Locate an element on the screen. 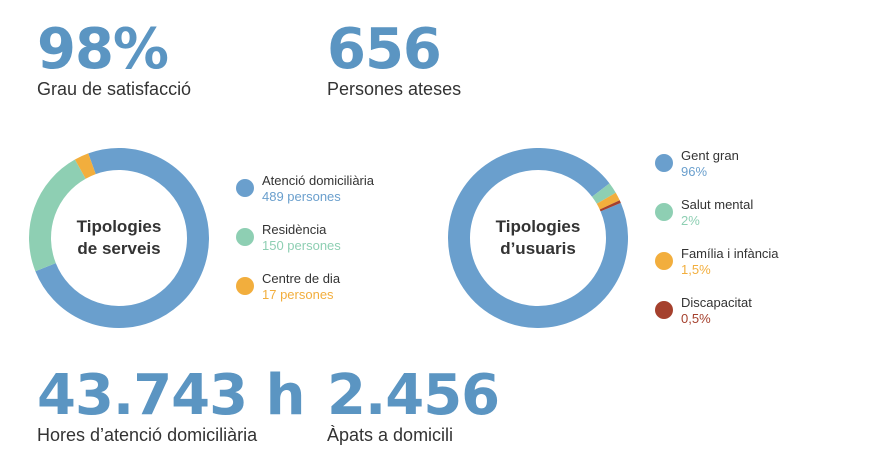 This screenshot has height=459, width=880. legend-value: 2% is located at coordinates (690, 220).